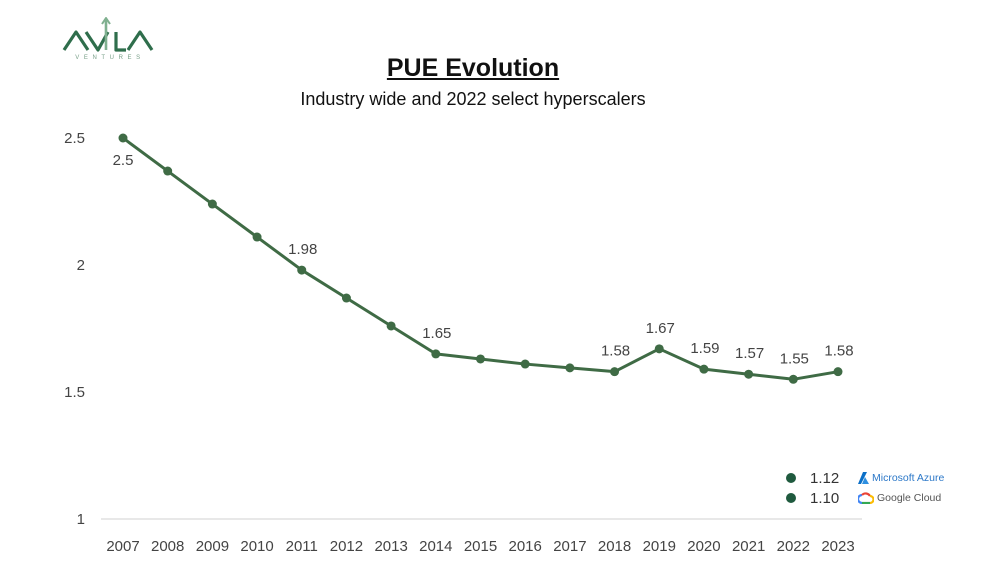  I want to click on x-tick-label: 2019, so click(659, 546).